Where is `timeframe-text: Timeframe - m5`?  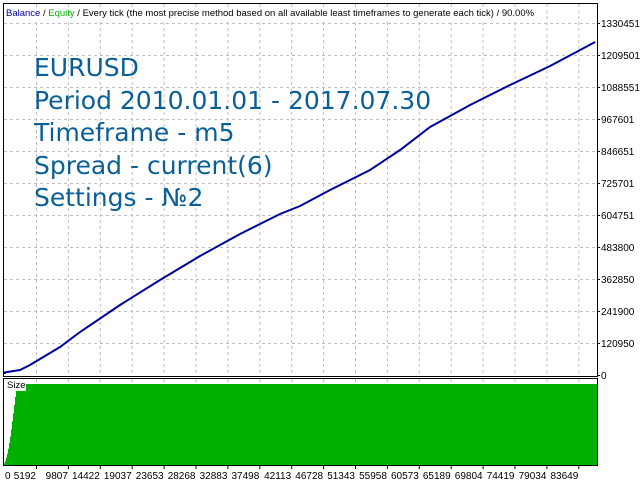 timeframe-text: Timeframe - m5 is located at coordinates (134, 132).